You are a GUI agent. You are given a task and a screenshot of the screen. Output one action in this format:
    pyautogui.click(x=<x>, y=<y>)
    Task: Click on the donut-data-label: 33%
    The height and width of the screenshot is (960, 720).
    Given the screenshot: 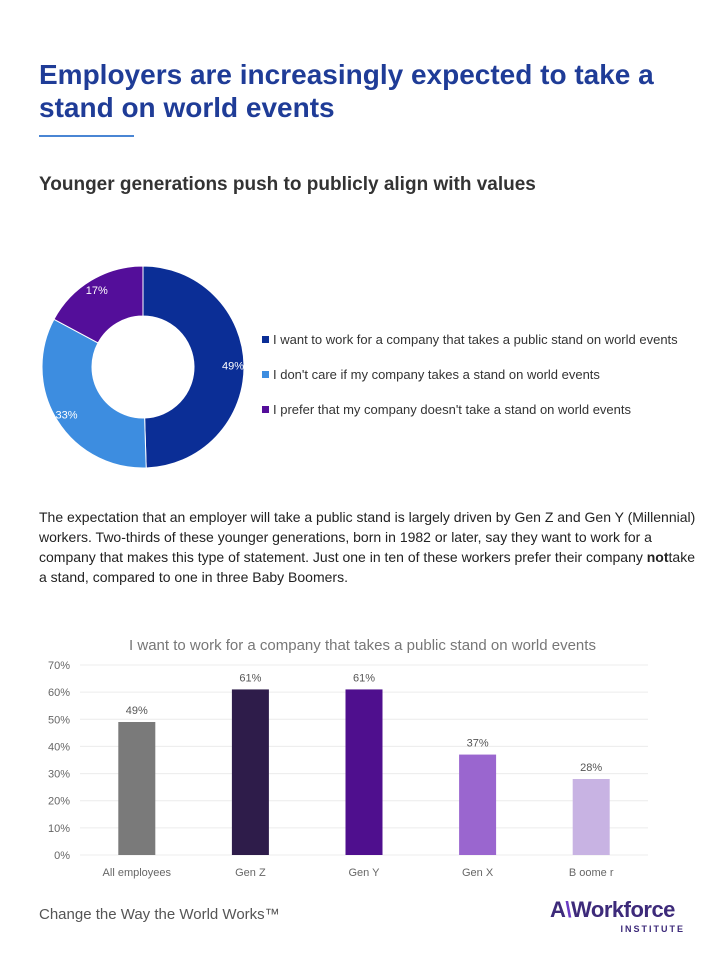 What is the action you would take?
    pyautogui.click(x=67, y=415)
    